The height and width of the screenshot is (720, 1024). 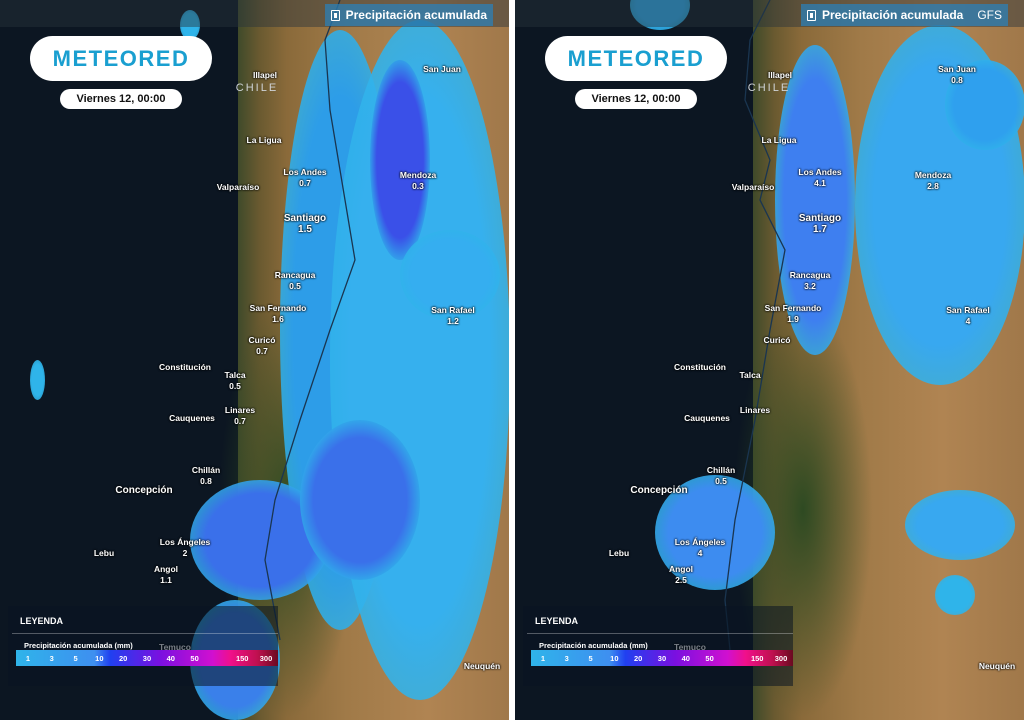 I want to click on city-label: Los Andes 4.1, so click(x=819, y=178).